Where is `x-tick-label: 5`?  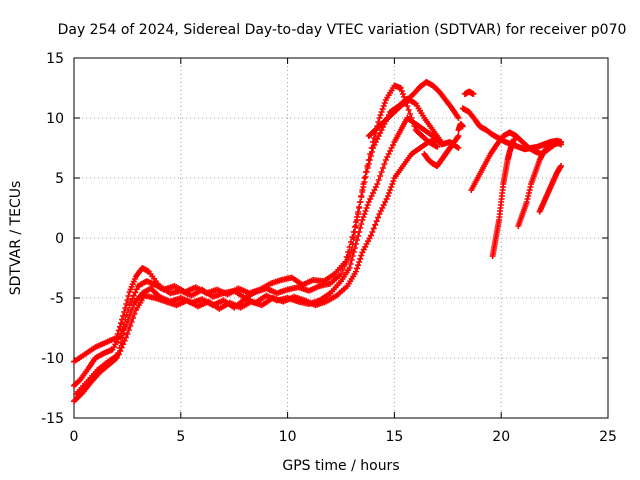
x-tick-label: 5 is located at coordinates (180, 437).